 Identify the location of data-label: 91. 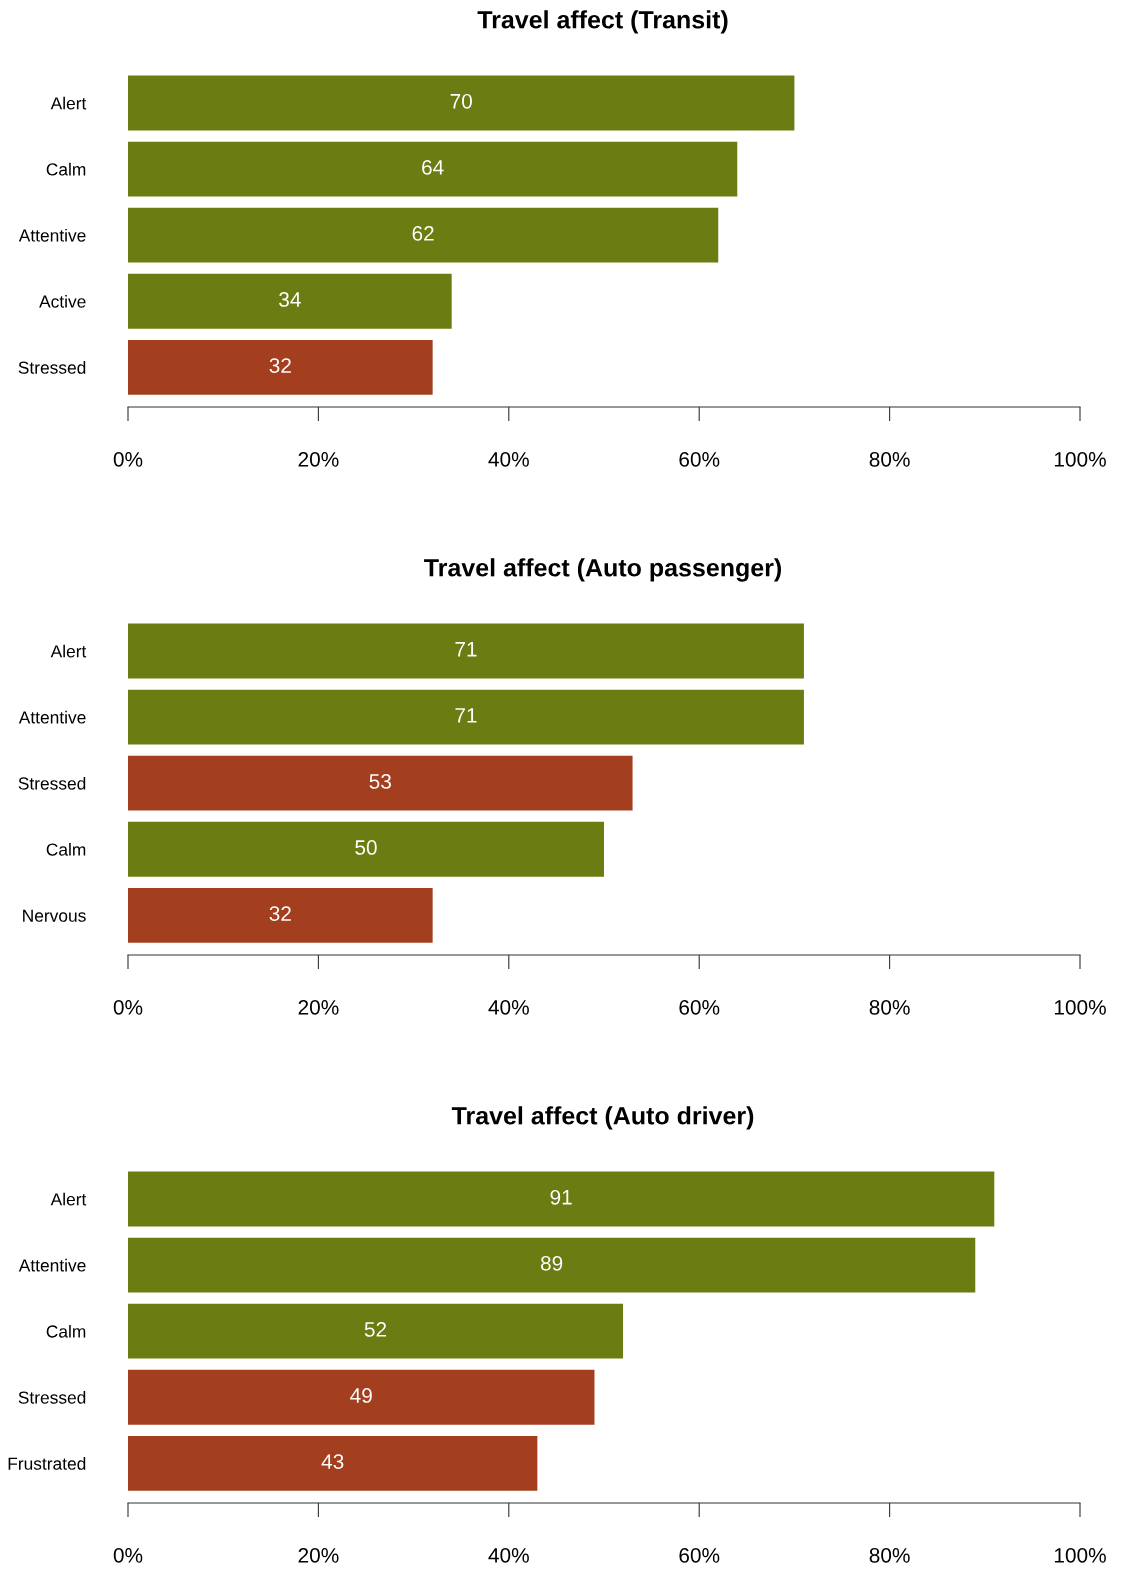
(561, 1197).